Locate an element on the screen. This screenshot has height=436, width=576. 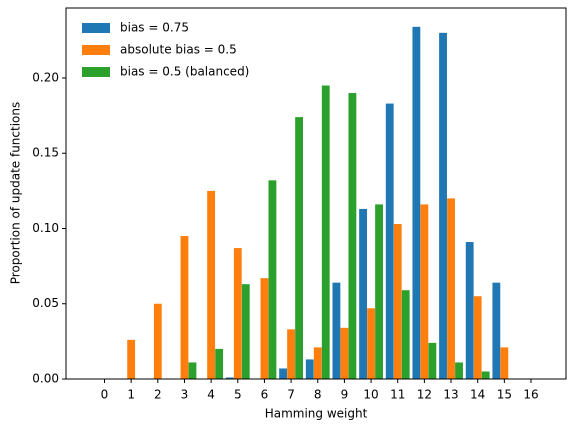
x-tick-label: 13 is located at coordinates (450, 395).